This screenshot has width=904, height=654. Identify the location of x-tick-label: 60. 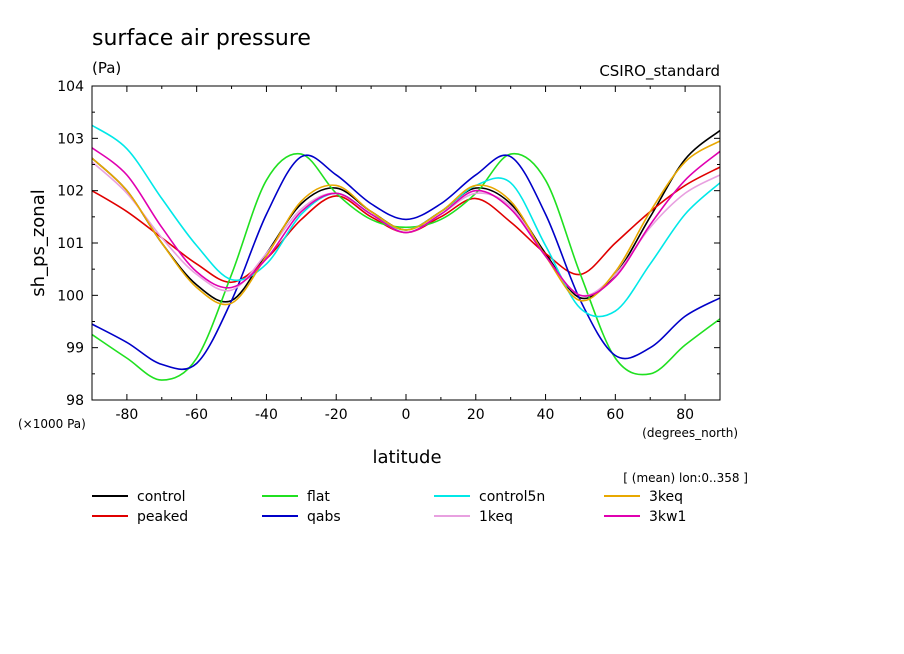
(615, 415).